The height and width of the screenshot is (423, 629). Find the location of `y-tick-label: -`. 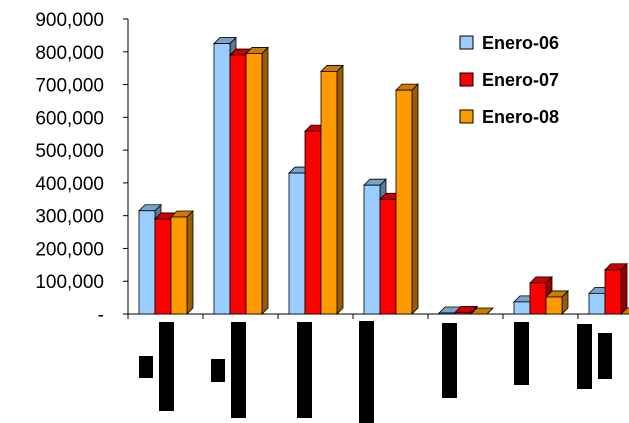

y-tick-label: - is located at coordinates (101, 315).